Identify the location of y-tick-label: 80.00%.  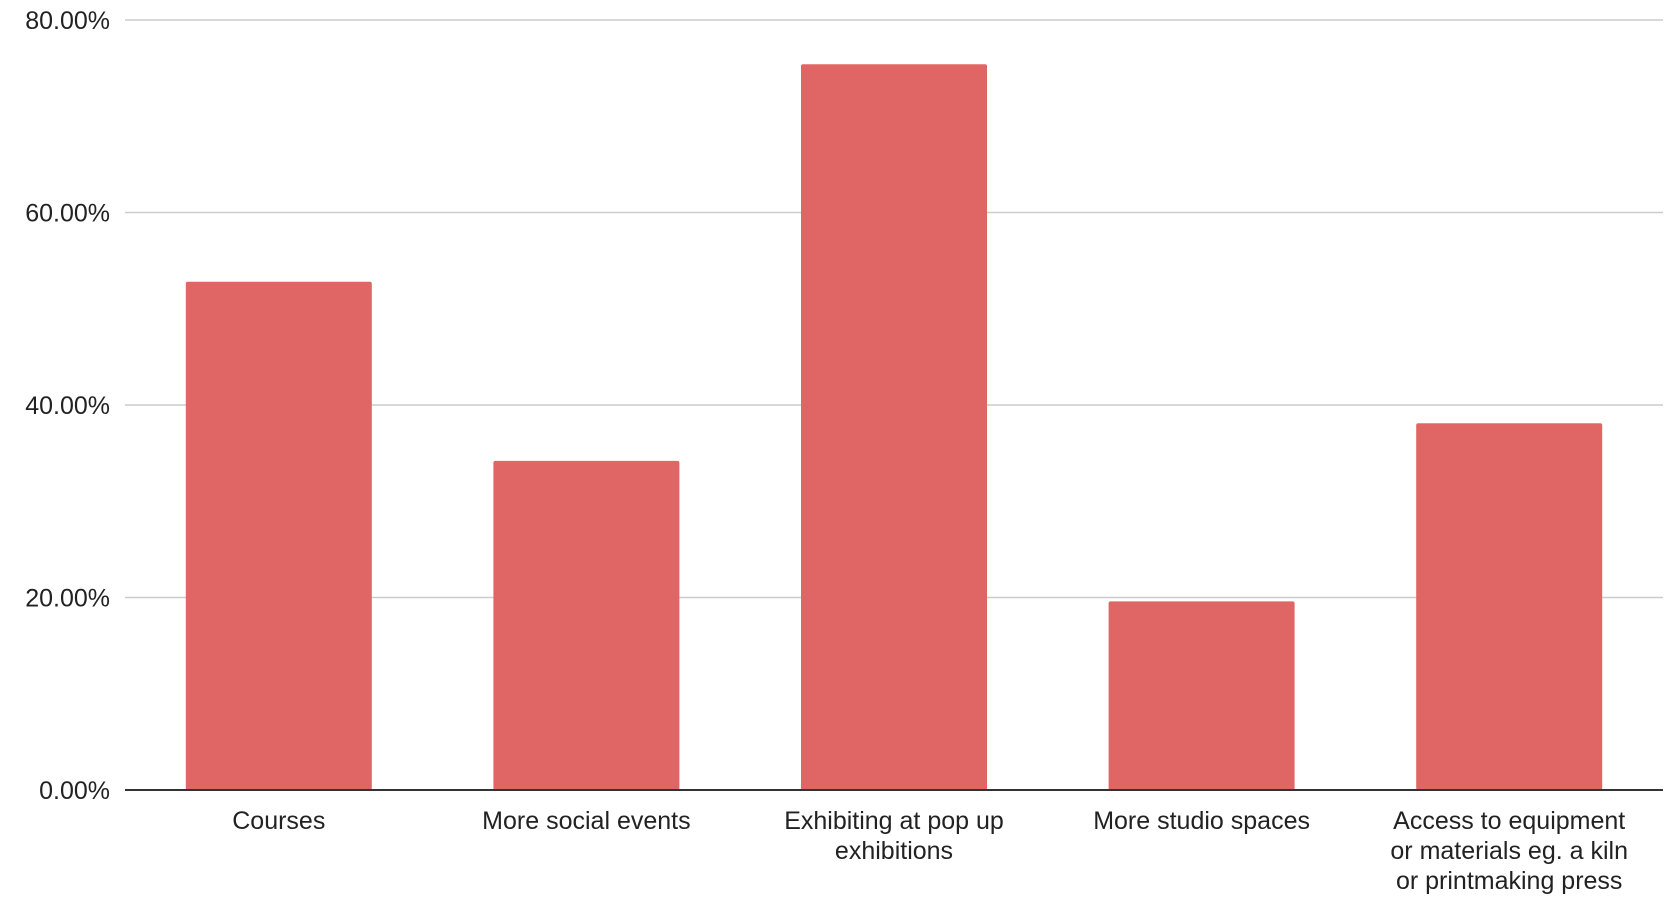
(67, 21).